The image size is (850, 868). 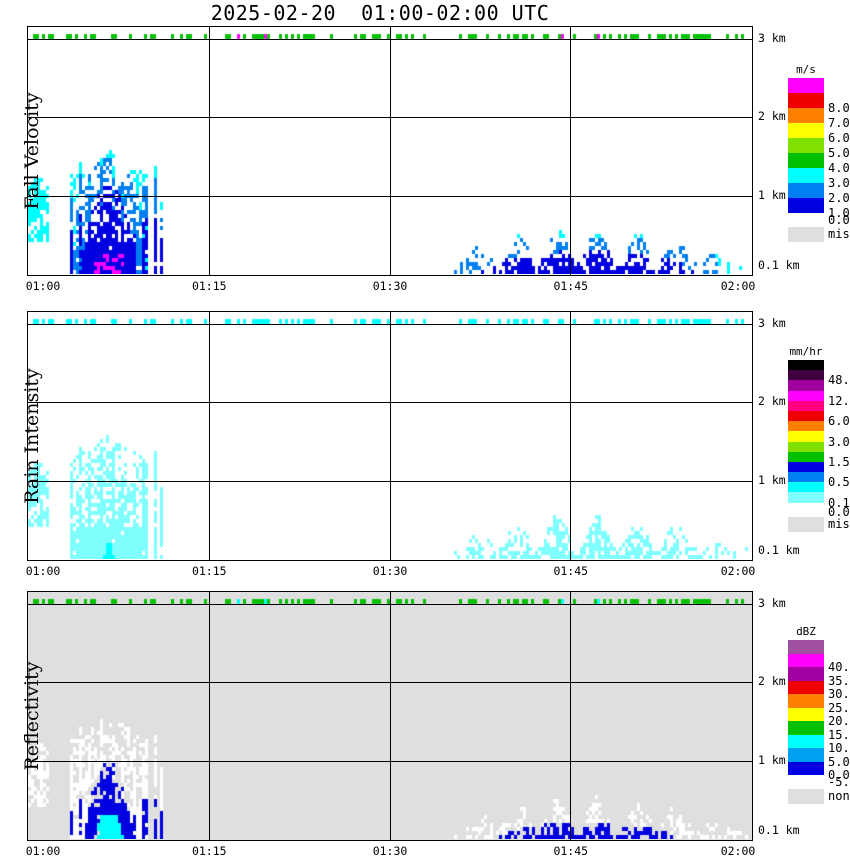 I want to click on colorbar-tick-label: 8.0, so click(x=839, y=108).